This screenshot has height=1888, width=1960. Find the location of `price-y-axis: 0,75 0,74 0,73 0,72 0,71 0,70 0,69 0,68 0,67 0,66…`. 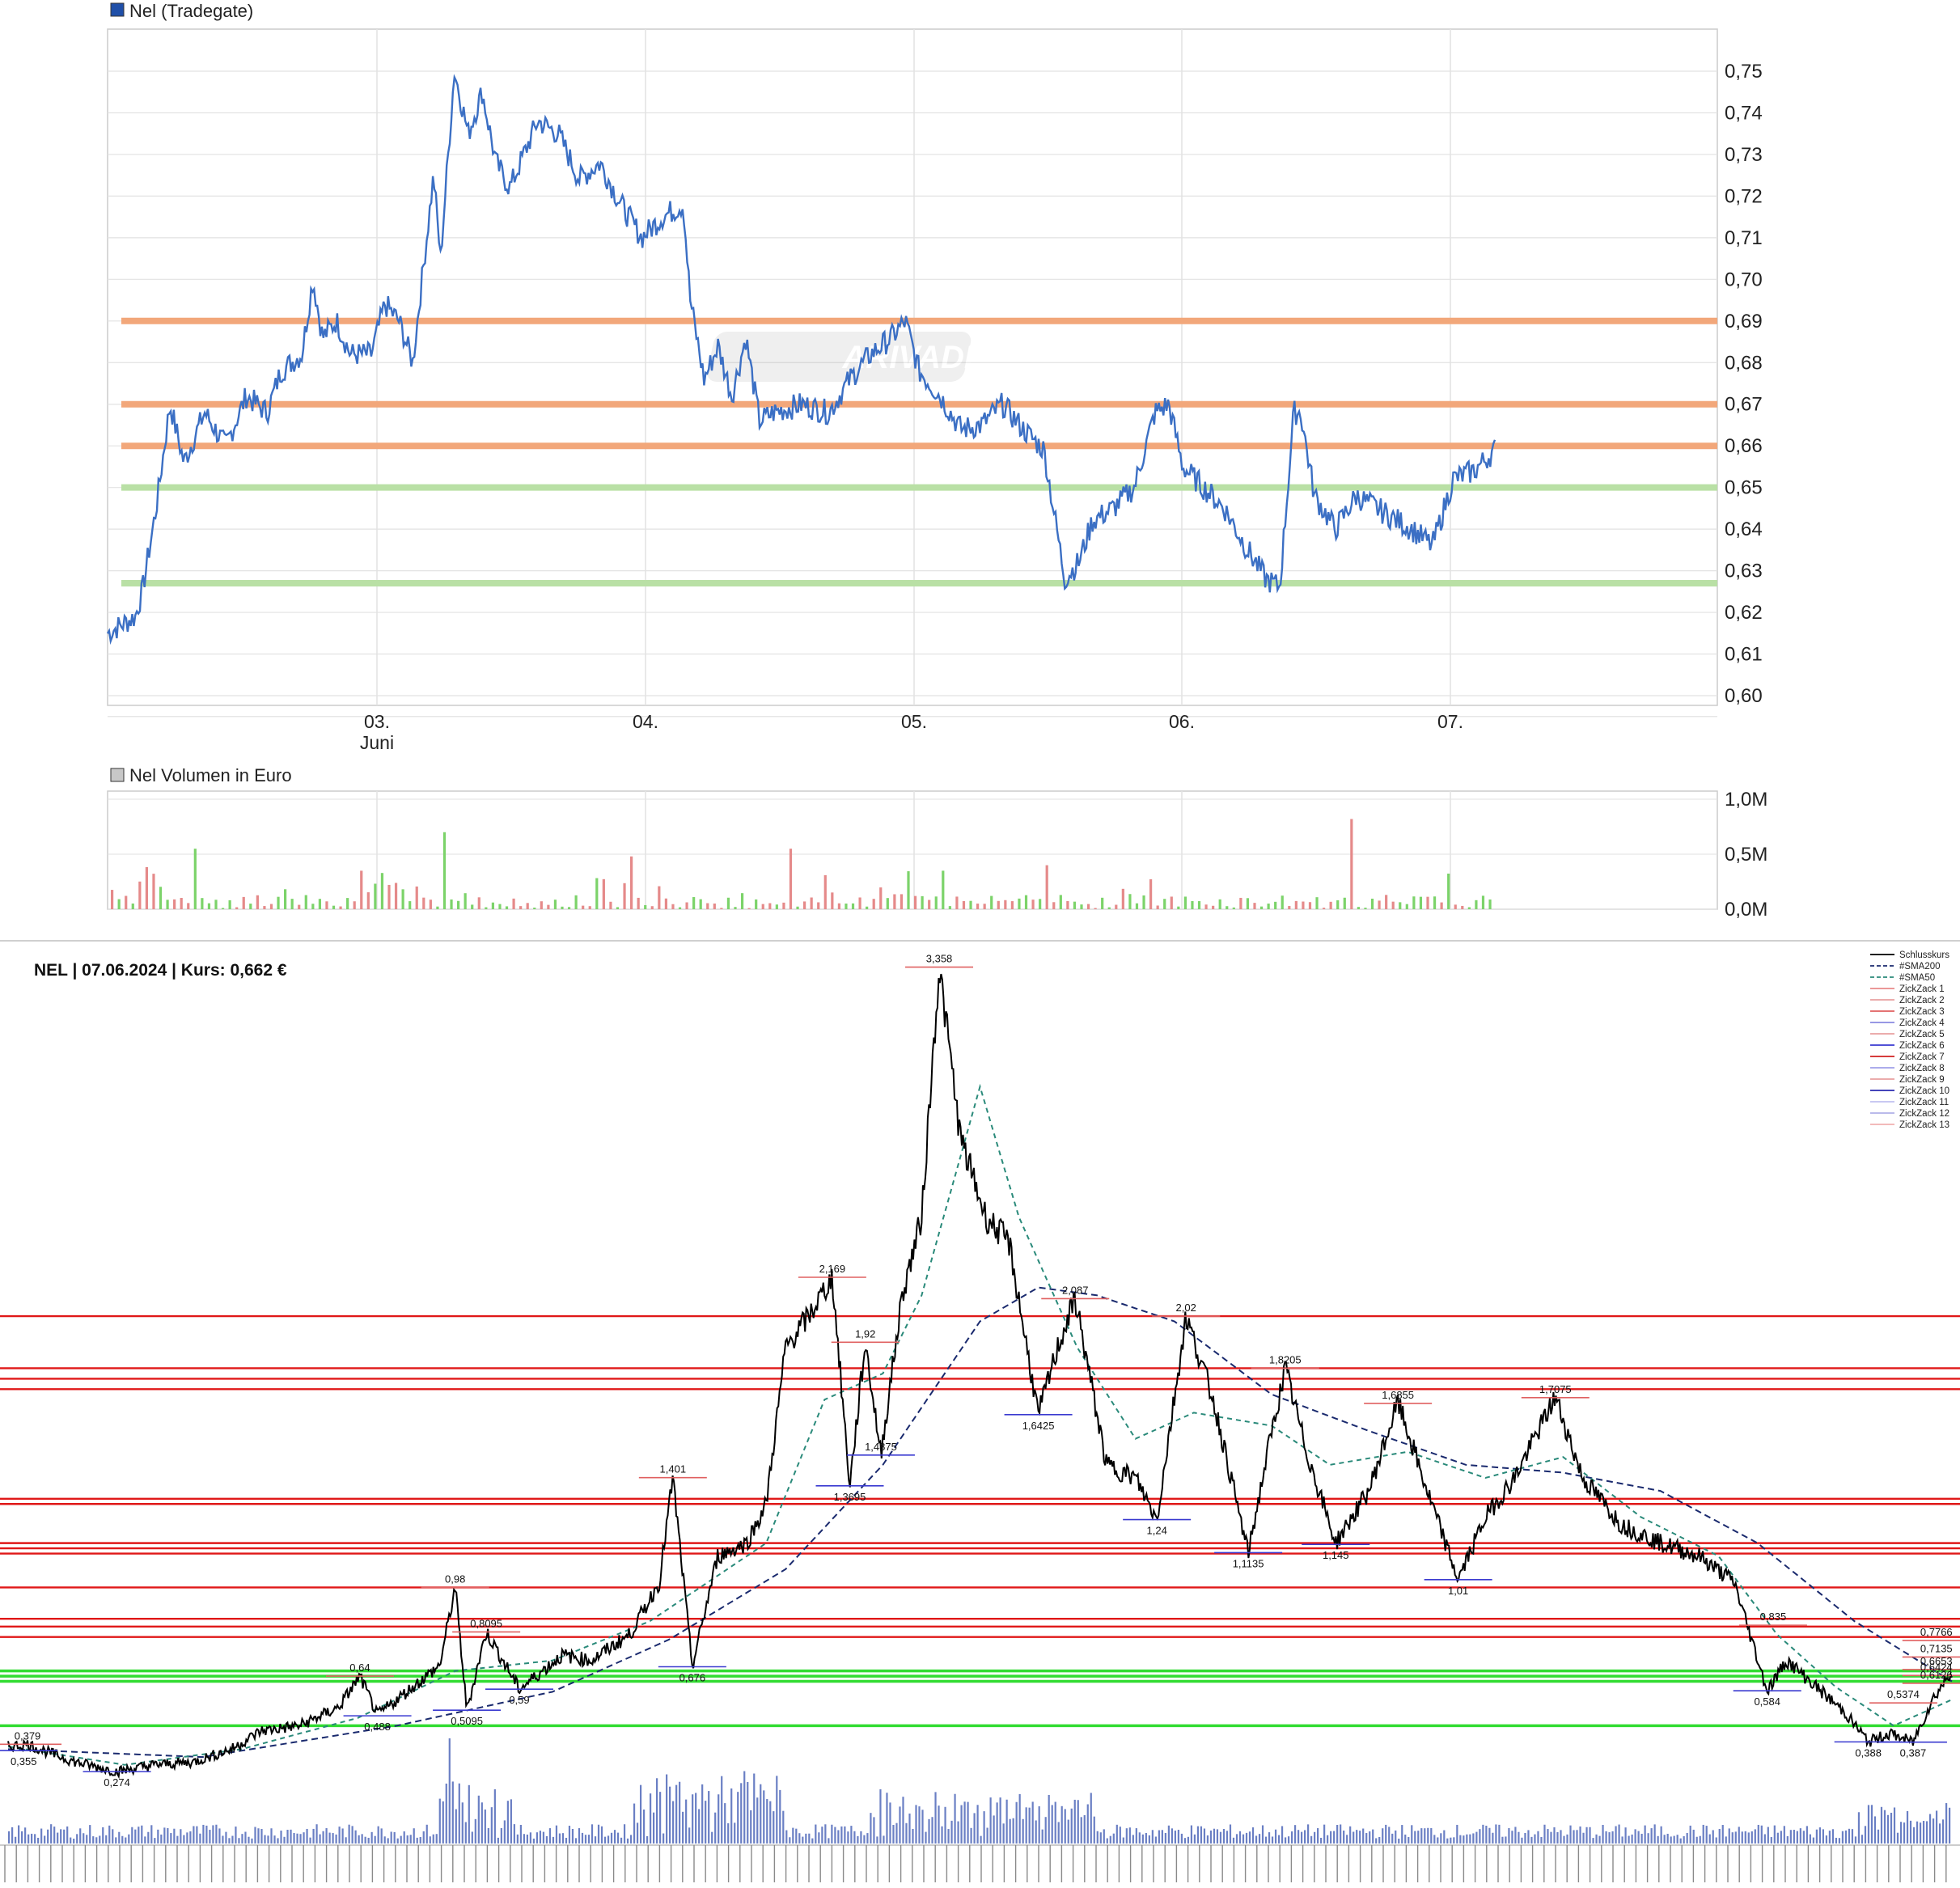

price-y-axis: 0,75 0,74 0,73 0,72 0,71 0,70 0,69 0,68 0,67 0,66… is located at coordinates (1744, 384).